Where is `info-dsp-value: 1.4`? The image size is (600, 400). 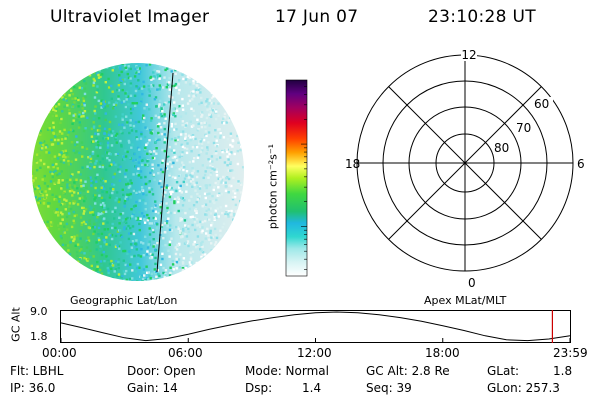
info-dsp-value: 1.4 is located at coordinates (312, 388).